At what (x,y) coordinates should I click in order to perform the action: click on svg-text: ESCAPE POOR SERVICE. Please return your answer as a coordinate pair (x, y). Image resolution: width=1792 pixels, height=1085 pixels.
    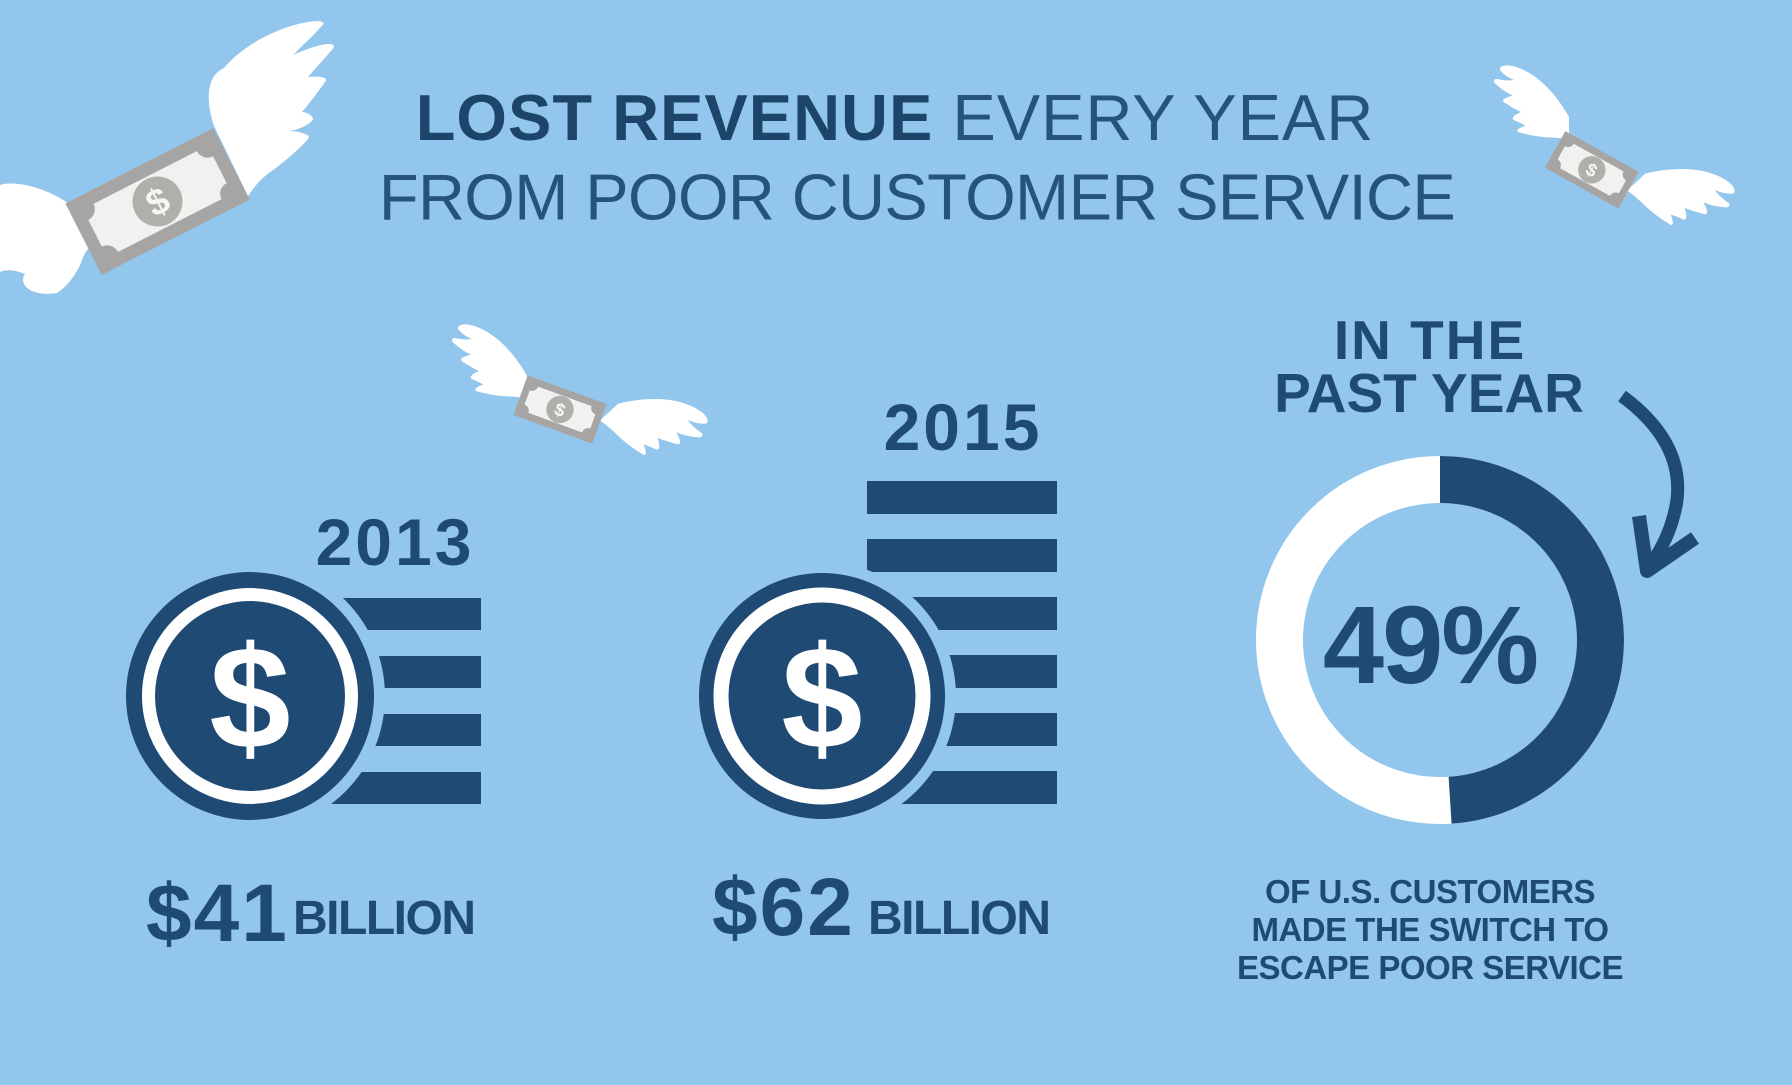
    Looking at the image, I should click on (1430, 967).